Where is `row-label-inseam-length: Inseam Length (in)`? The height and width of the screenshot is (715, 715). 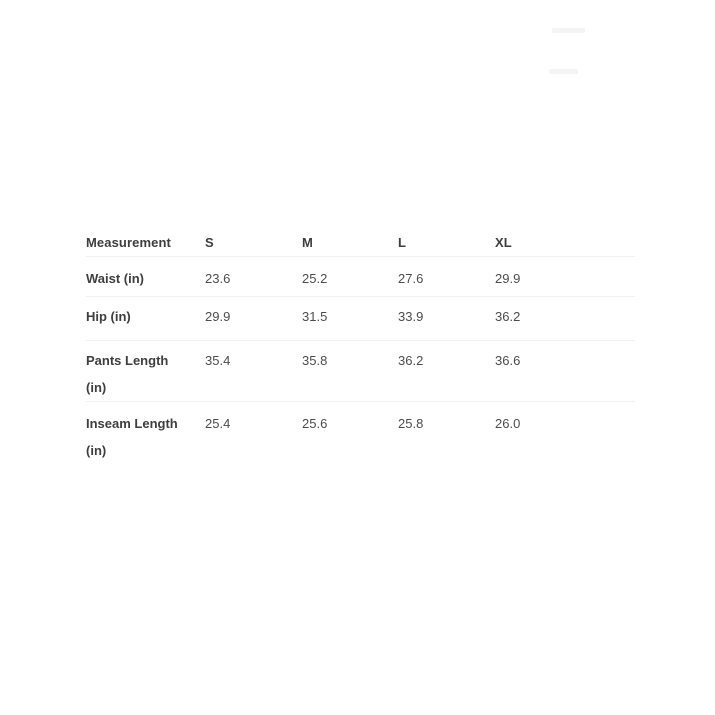 row-label-inseam-length: Inseam Length (in) is located at coordinates (145, 437).